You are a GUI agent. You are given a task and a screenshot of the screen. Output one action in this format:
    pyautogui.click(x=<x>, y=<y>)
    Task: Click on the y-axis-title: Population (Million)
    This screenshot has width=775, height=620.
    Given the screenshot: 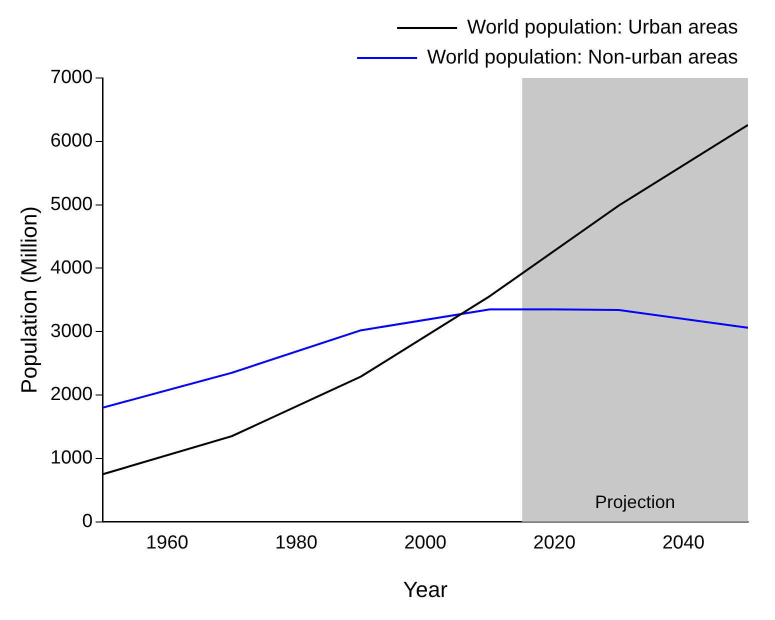 What is the action you would take?
    pyautogui.click(x=29, y=300)
    